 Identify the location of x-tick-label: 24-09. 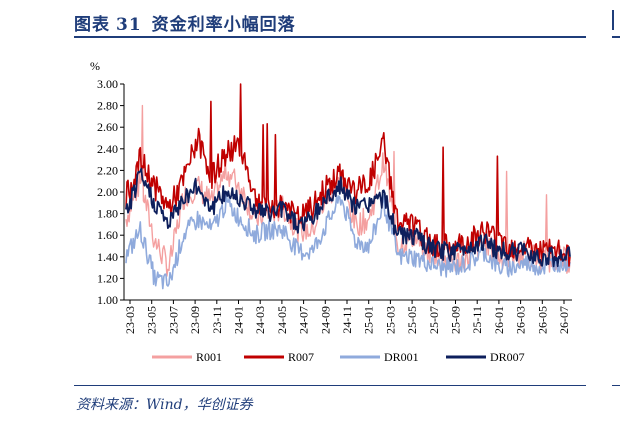
(325, 320).